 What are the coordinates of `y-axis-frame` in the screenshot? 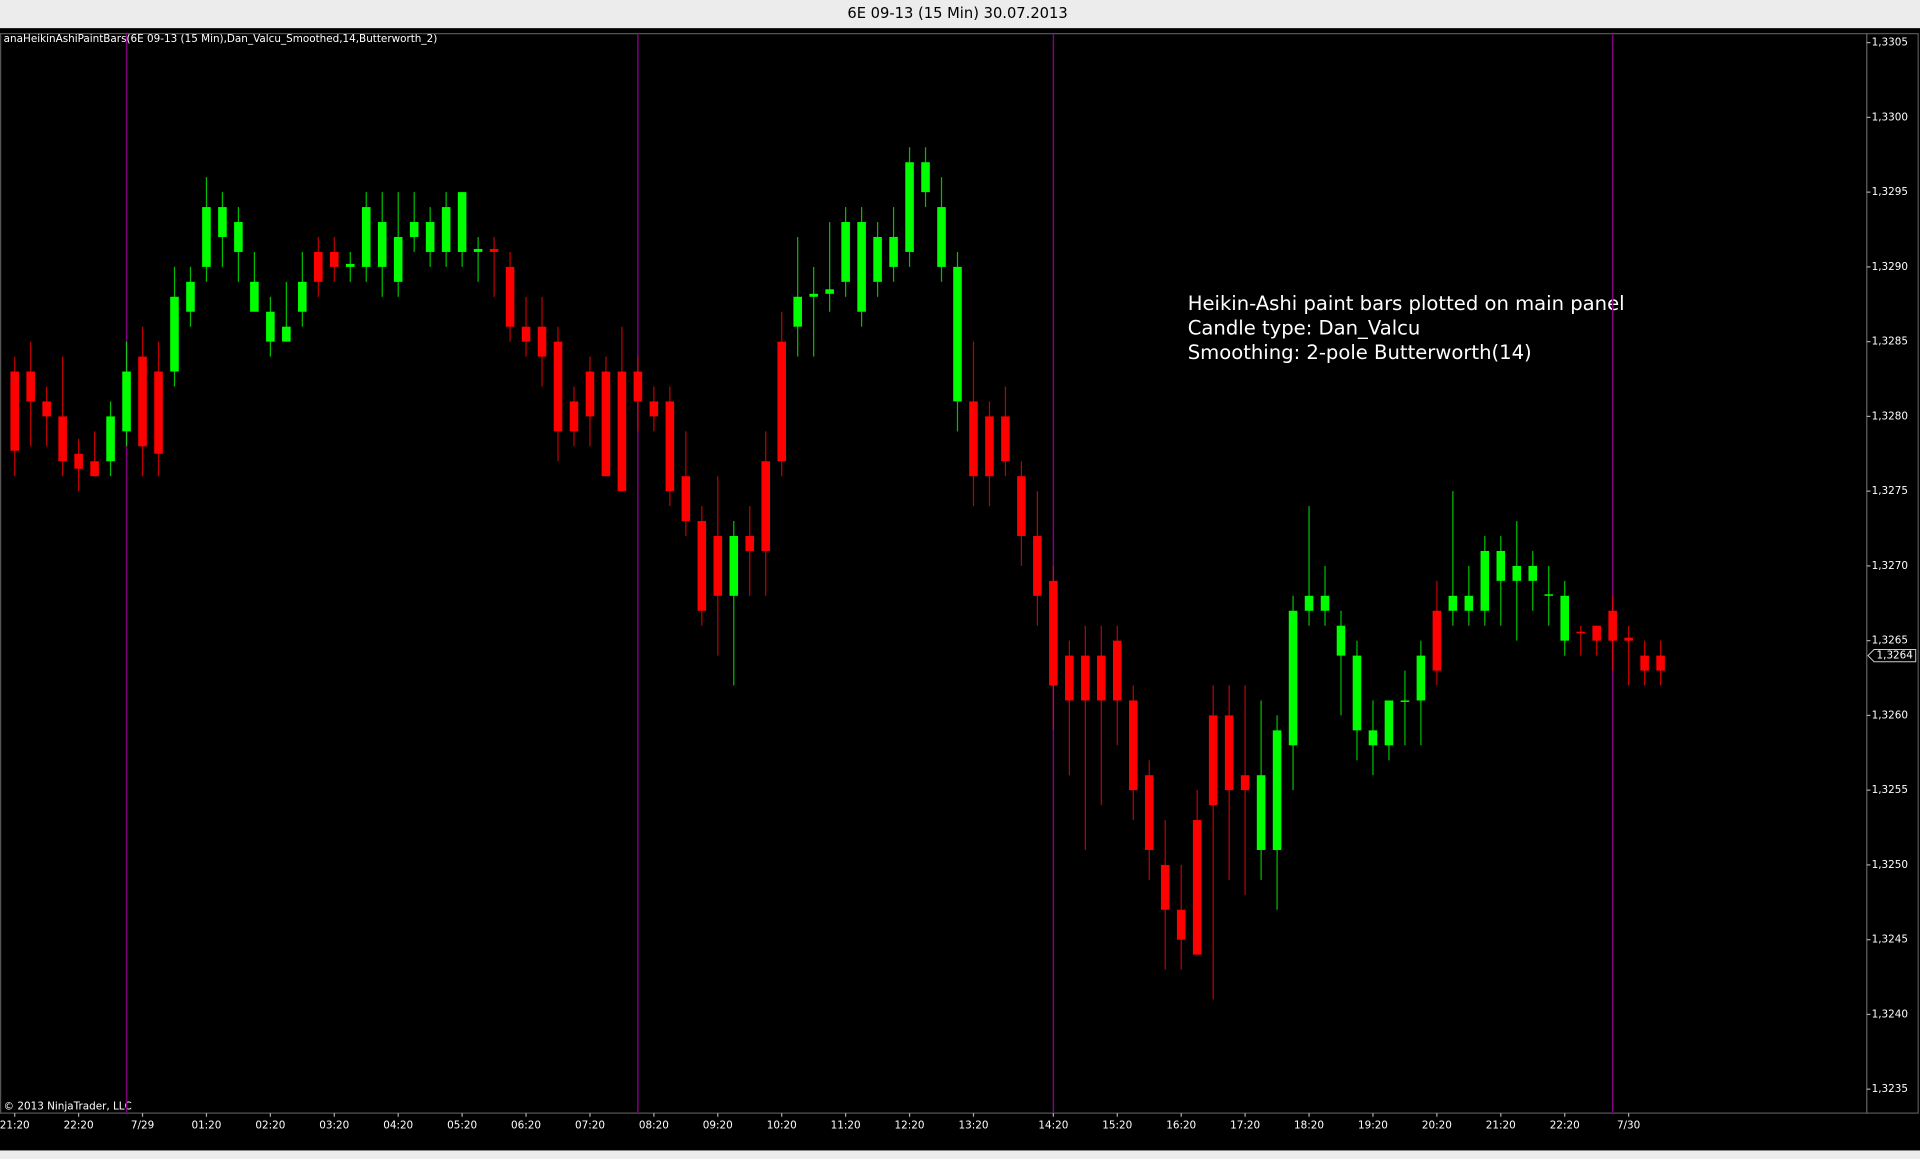 It's located at (1892, 573).